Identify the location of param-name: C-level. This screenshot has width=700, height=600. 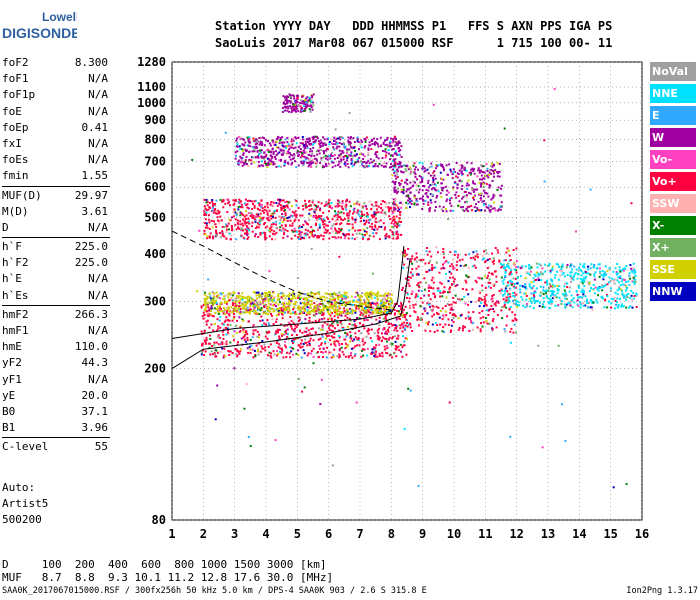
(25, 447).